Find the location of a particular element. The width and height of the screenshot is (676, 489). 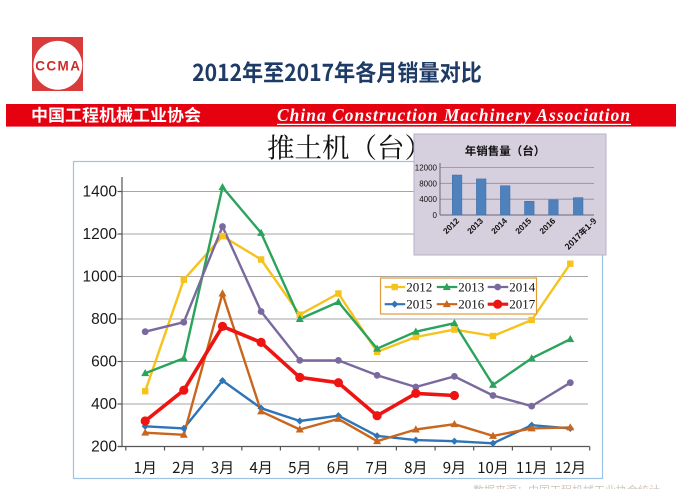

svg-text: 200 is located at coordinates (104, 447).